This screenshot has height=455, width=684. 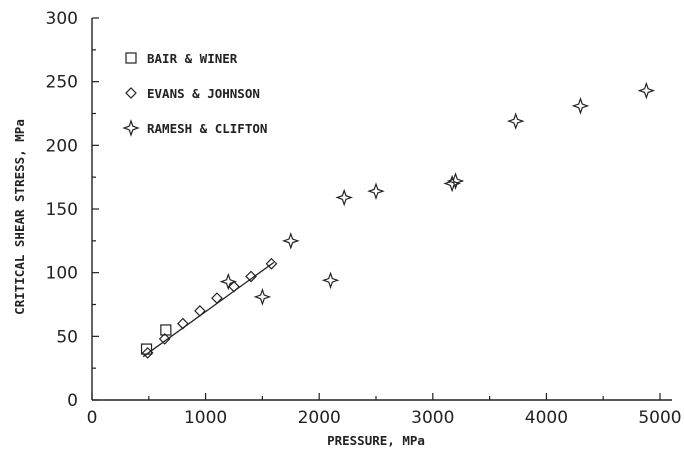 I want to click on x-tick-label: 3000, so click(x=432, y=418).